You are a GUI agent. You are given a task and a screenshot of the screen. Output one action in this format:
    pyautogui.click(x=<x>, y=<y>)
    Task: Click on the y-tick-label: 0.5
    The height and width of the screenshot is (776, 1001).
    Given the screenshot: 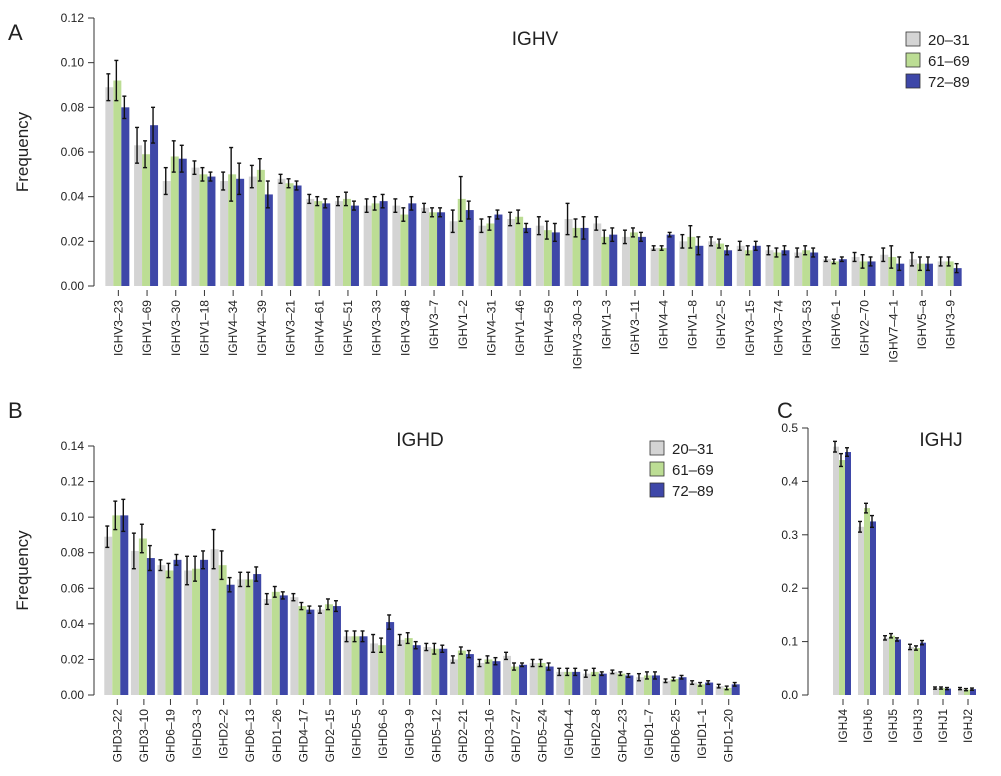 What is the action you would take?
    pyautogui.click(x=789, y=428)
    